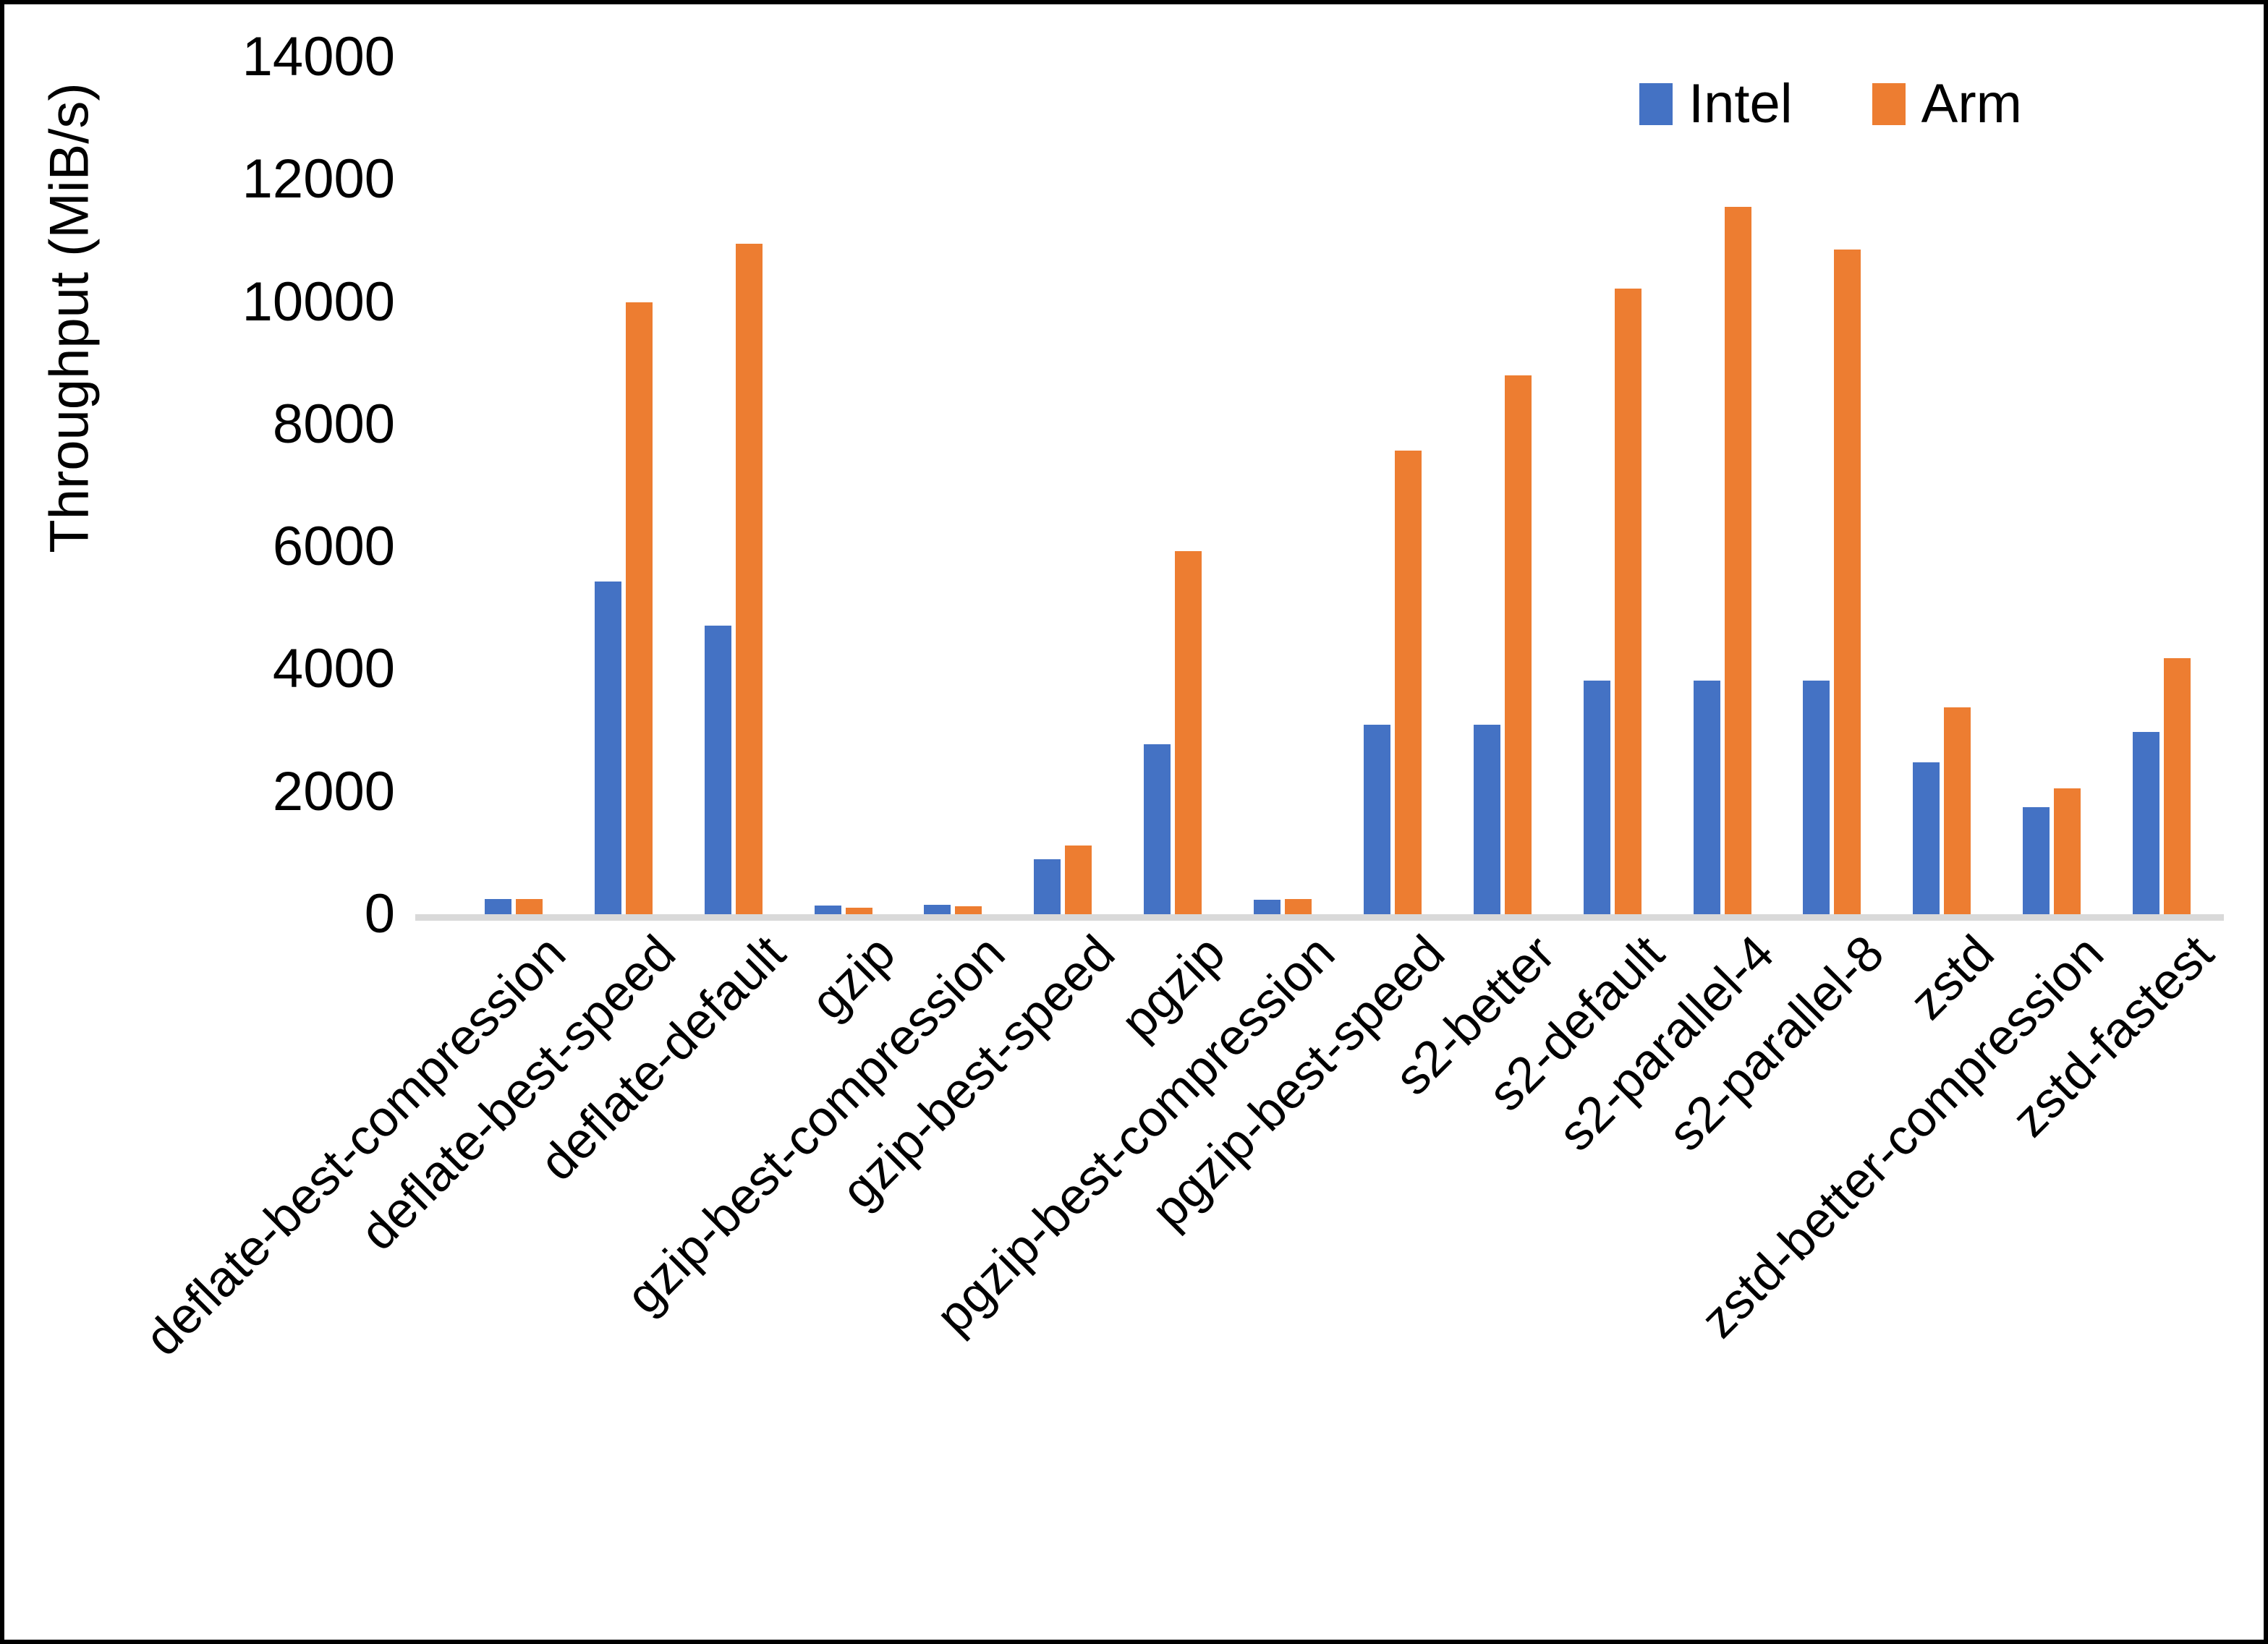  Describe the element at coordinates (265, 474) in the screenshot. I see `y-axis-tick-labels: 14000 12000 10000 8000 6000 4000 2000 0` at that location.